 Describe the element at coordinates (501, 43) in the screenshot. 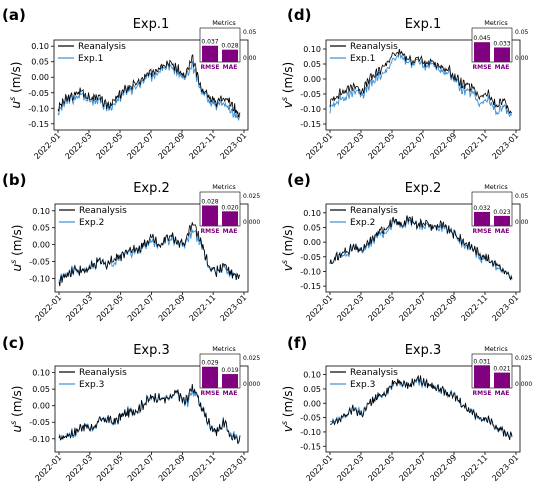

I see `metric-value-mae: 0.033` at that location.